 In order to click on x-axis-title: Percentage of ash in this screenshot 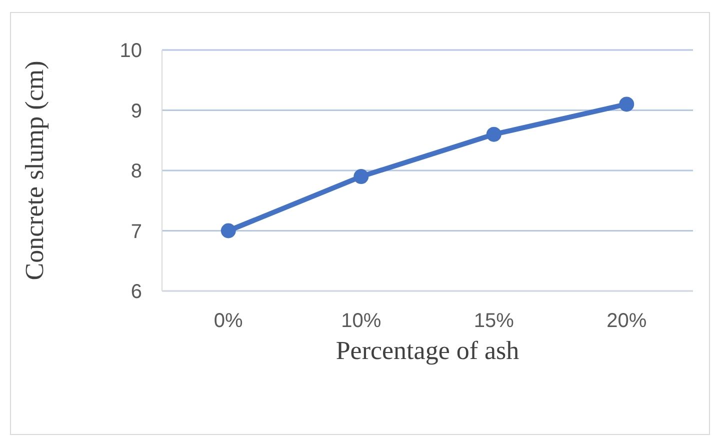, I will do `click(428, 350)`.